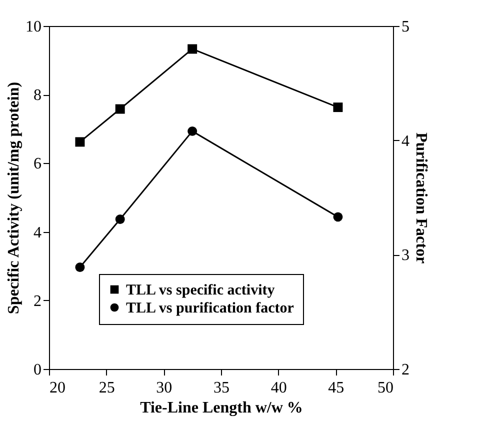 The image size is (489, 438). I want to click on y2-axis-title: Purification Factor, so click(421, 198).